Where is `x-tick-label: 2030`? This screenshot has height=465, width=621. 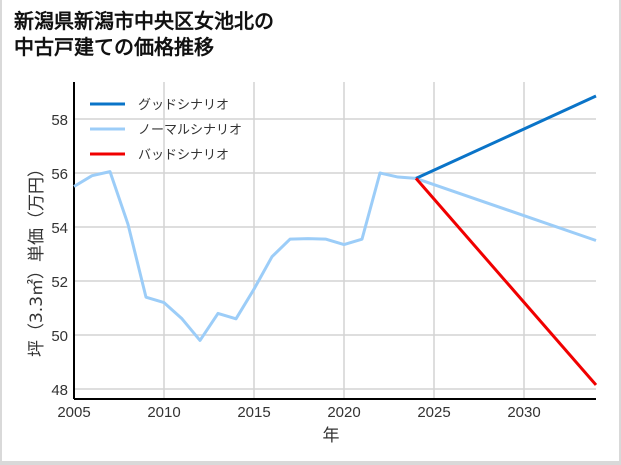
x-tick-label: 2030 is located at coordinates (523, 412).